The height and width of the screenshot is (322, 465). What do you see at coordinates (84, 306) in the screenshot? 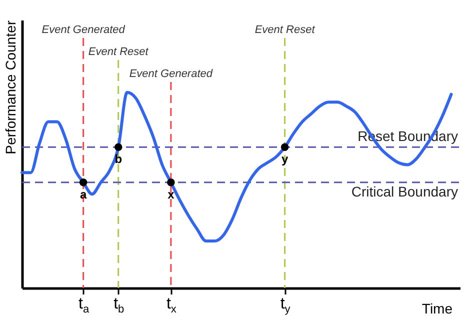
I see `x-tick-label: t$_{a}$` at bounding box center [84, 306].